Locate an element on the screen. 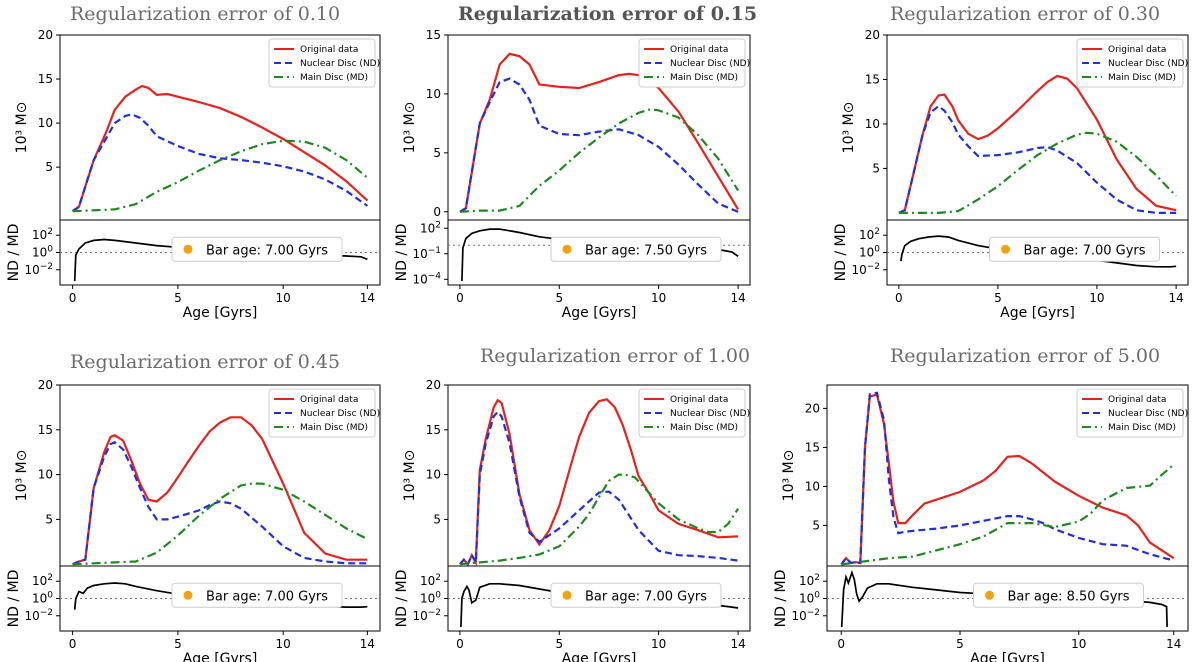 The width and height of the screenshot is (1200, 662). series-line-original-data is located at coordinates (220, 491).